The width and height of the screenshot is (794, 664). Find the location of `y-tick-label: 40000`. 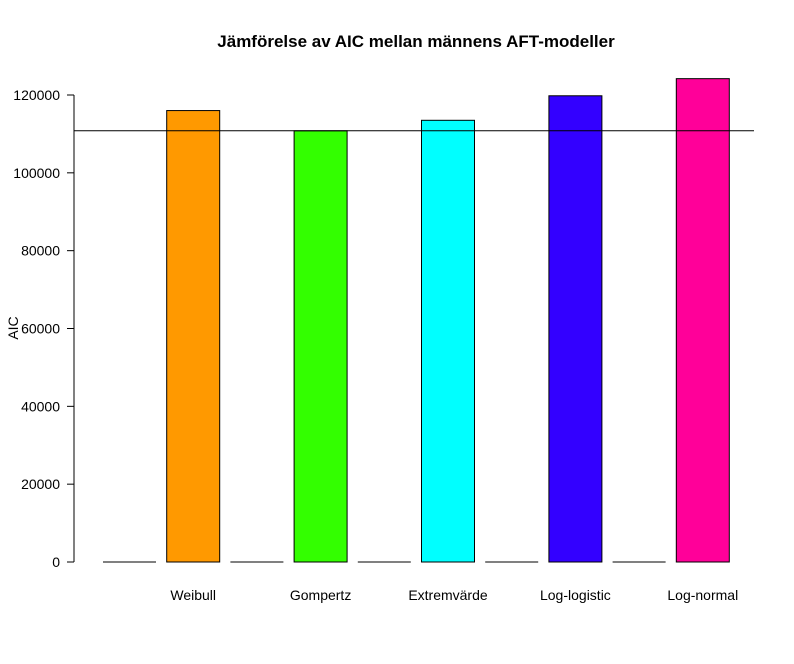

y-tick-label: 40000 is located at coordinates (40, 406).